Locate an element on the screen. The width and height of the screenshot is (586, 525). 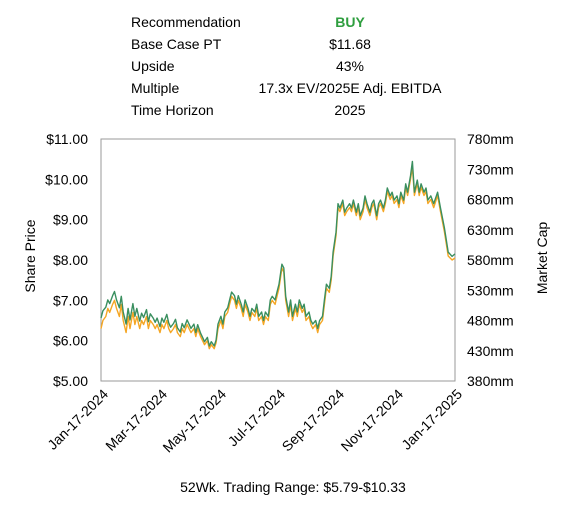
y-right-tick-label: 730mm is located at coordinates (490, 169).